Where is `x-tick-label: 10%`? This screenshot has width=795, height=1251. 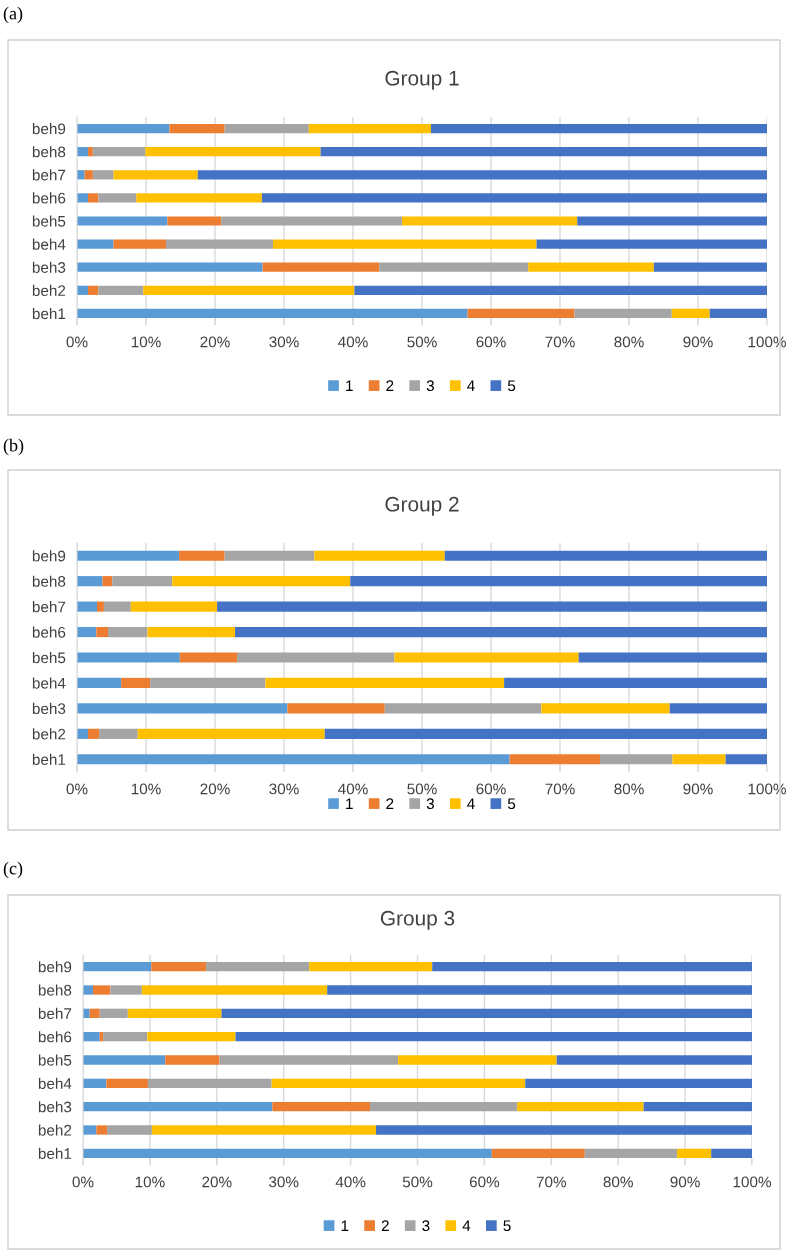 x-tick-label: 10% is located at coordinates (150, 1182).